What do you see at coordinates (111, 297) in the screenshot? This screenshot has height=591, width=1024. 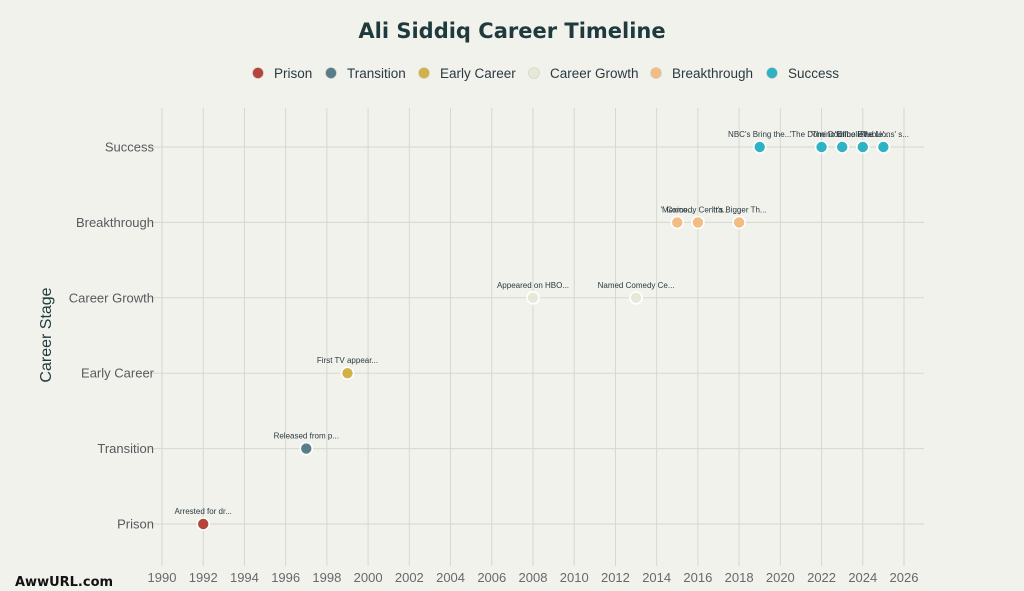 I see `y-category-label: Career Growth` at bounding box center [111, 297].